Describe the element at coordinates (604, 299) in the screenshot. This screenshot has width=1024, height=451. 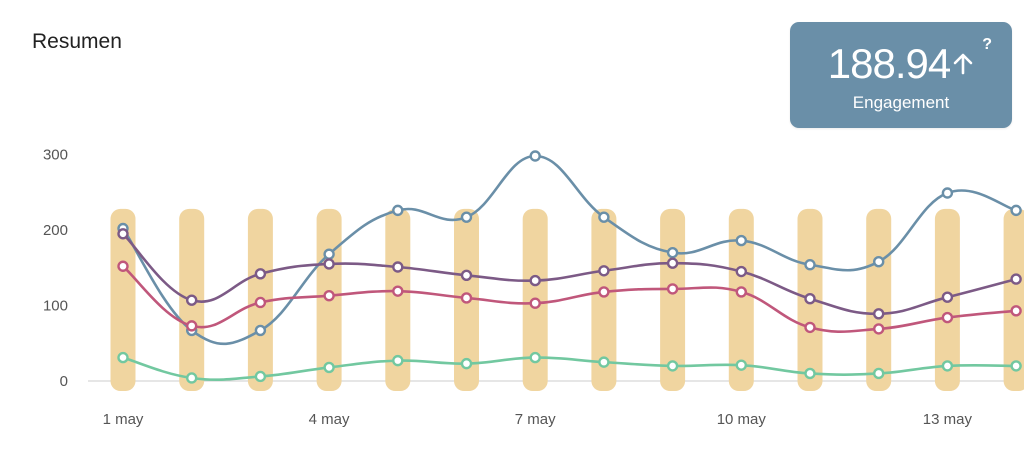
I see `bar-8-may` at that location.